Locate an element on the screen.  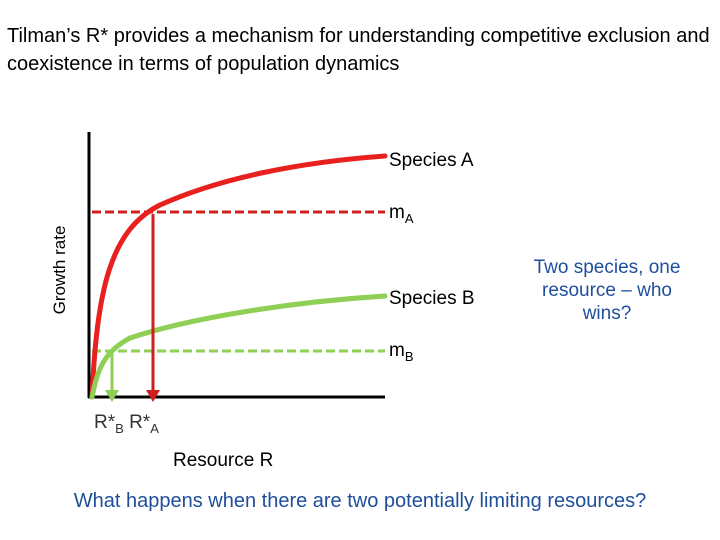
question-text: Two species, one resource – who wins? is located at coordinates (607, 290).